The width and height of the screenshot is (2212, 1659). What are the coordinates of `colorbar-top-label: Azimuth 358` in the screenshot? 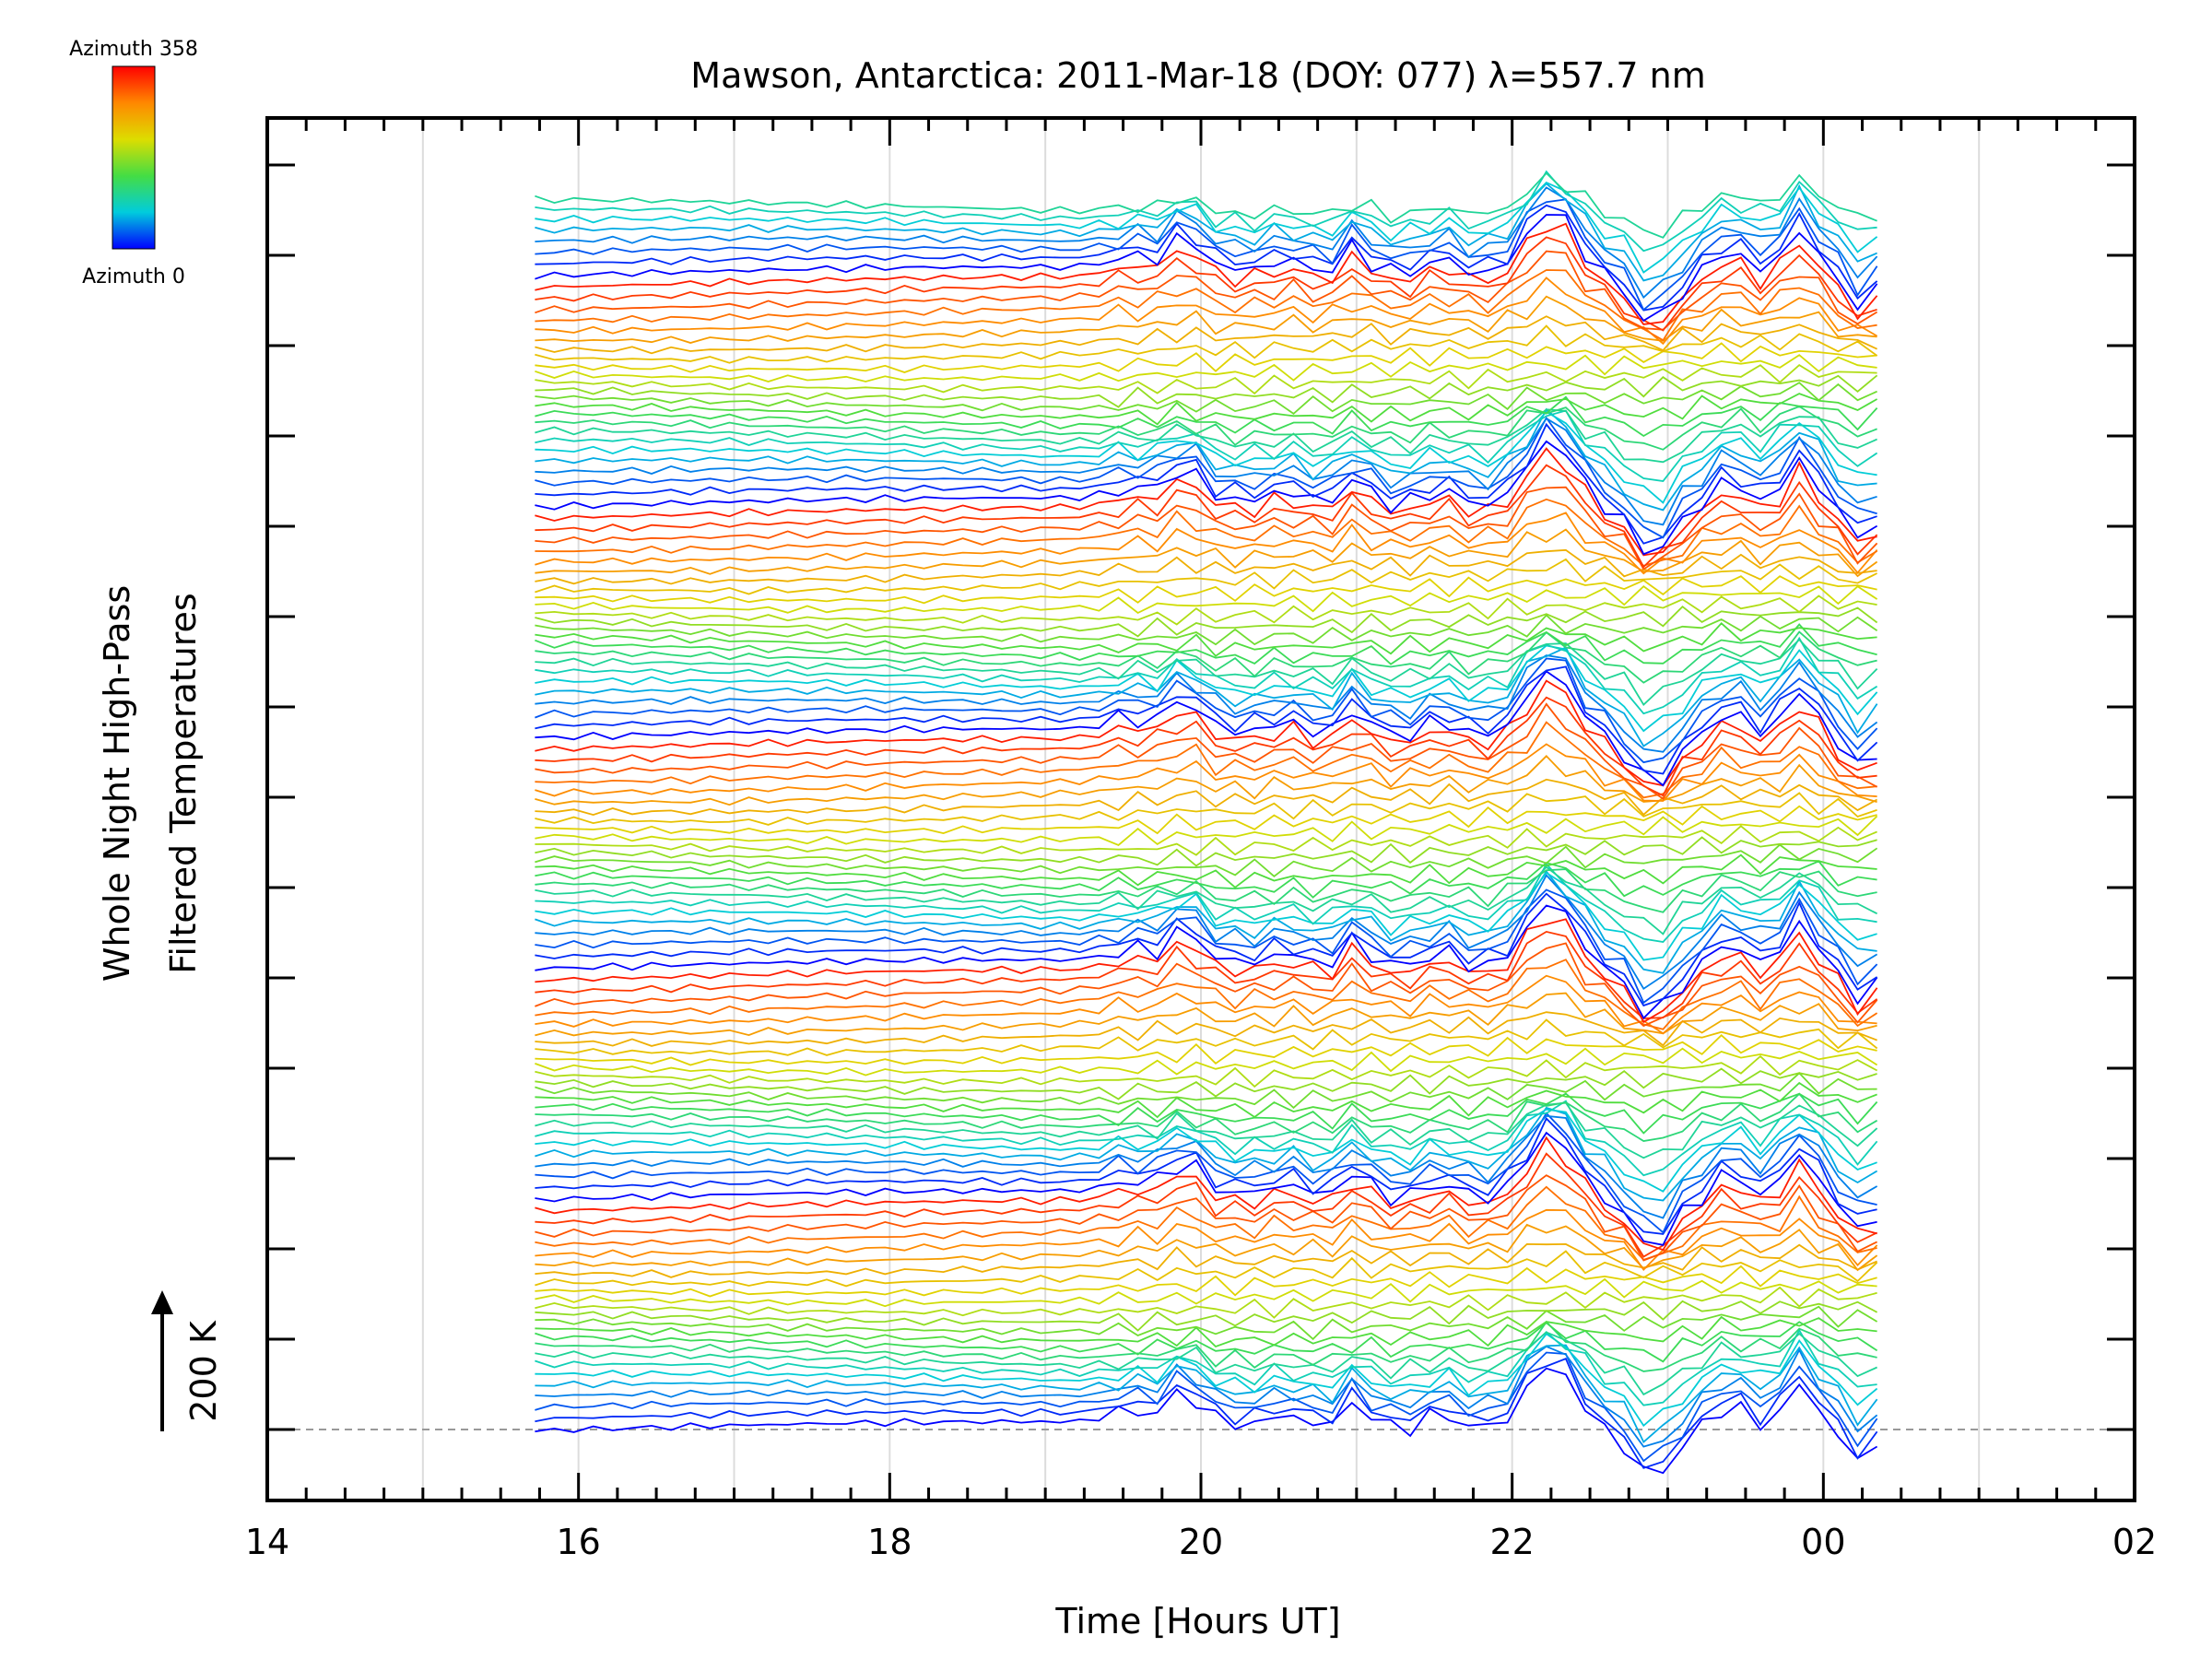 It's located at (133, 49).